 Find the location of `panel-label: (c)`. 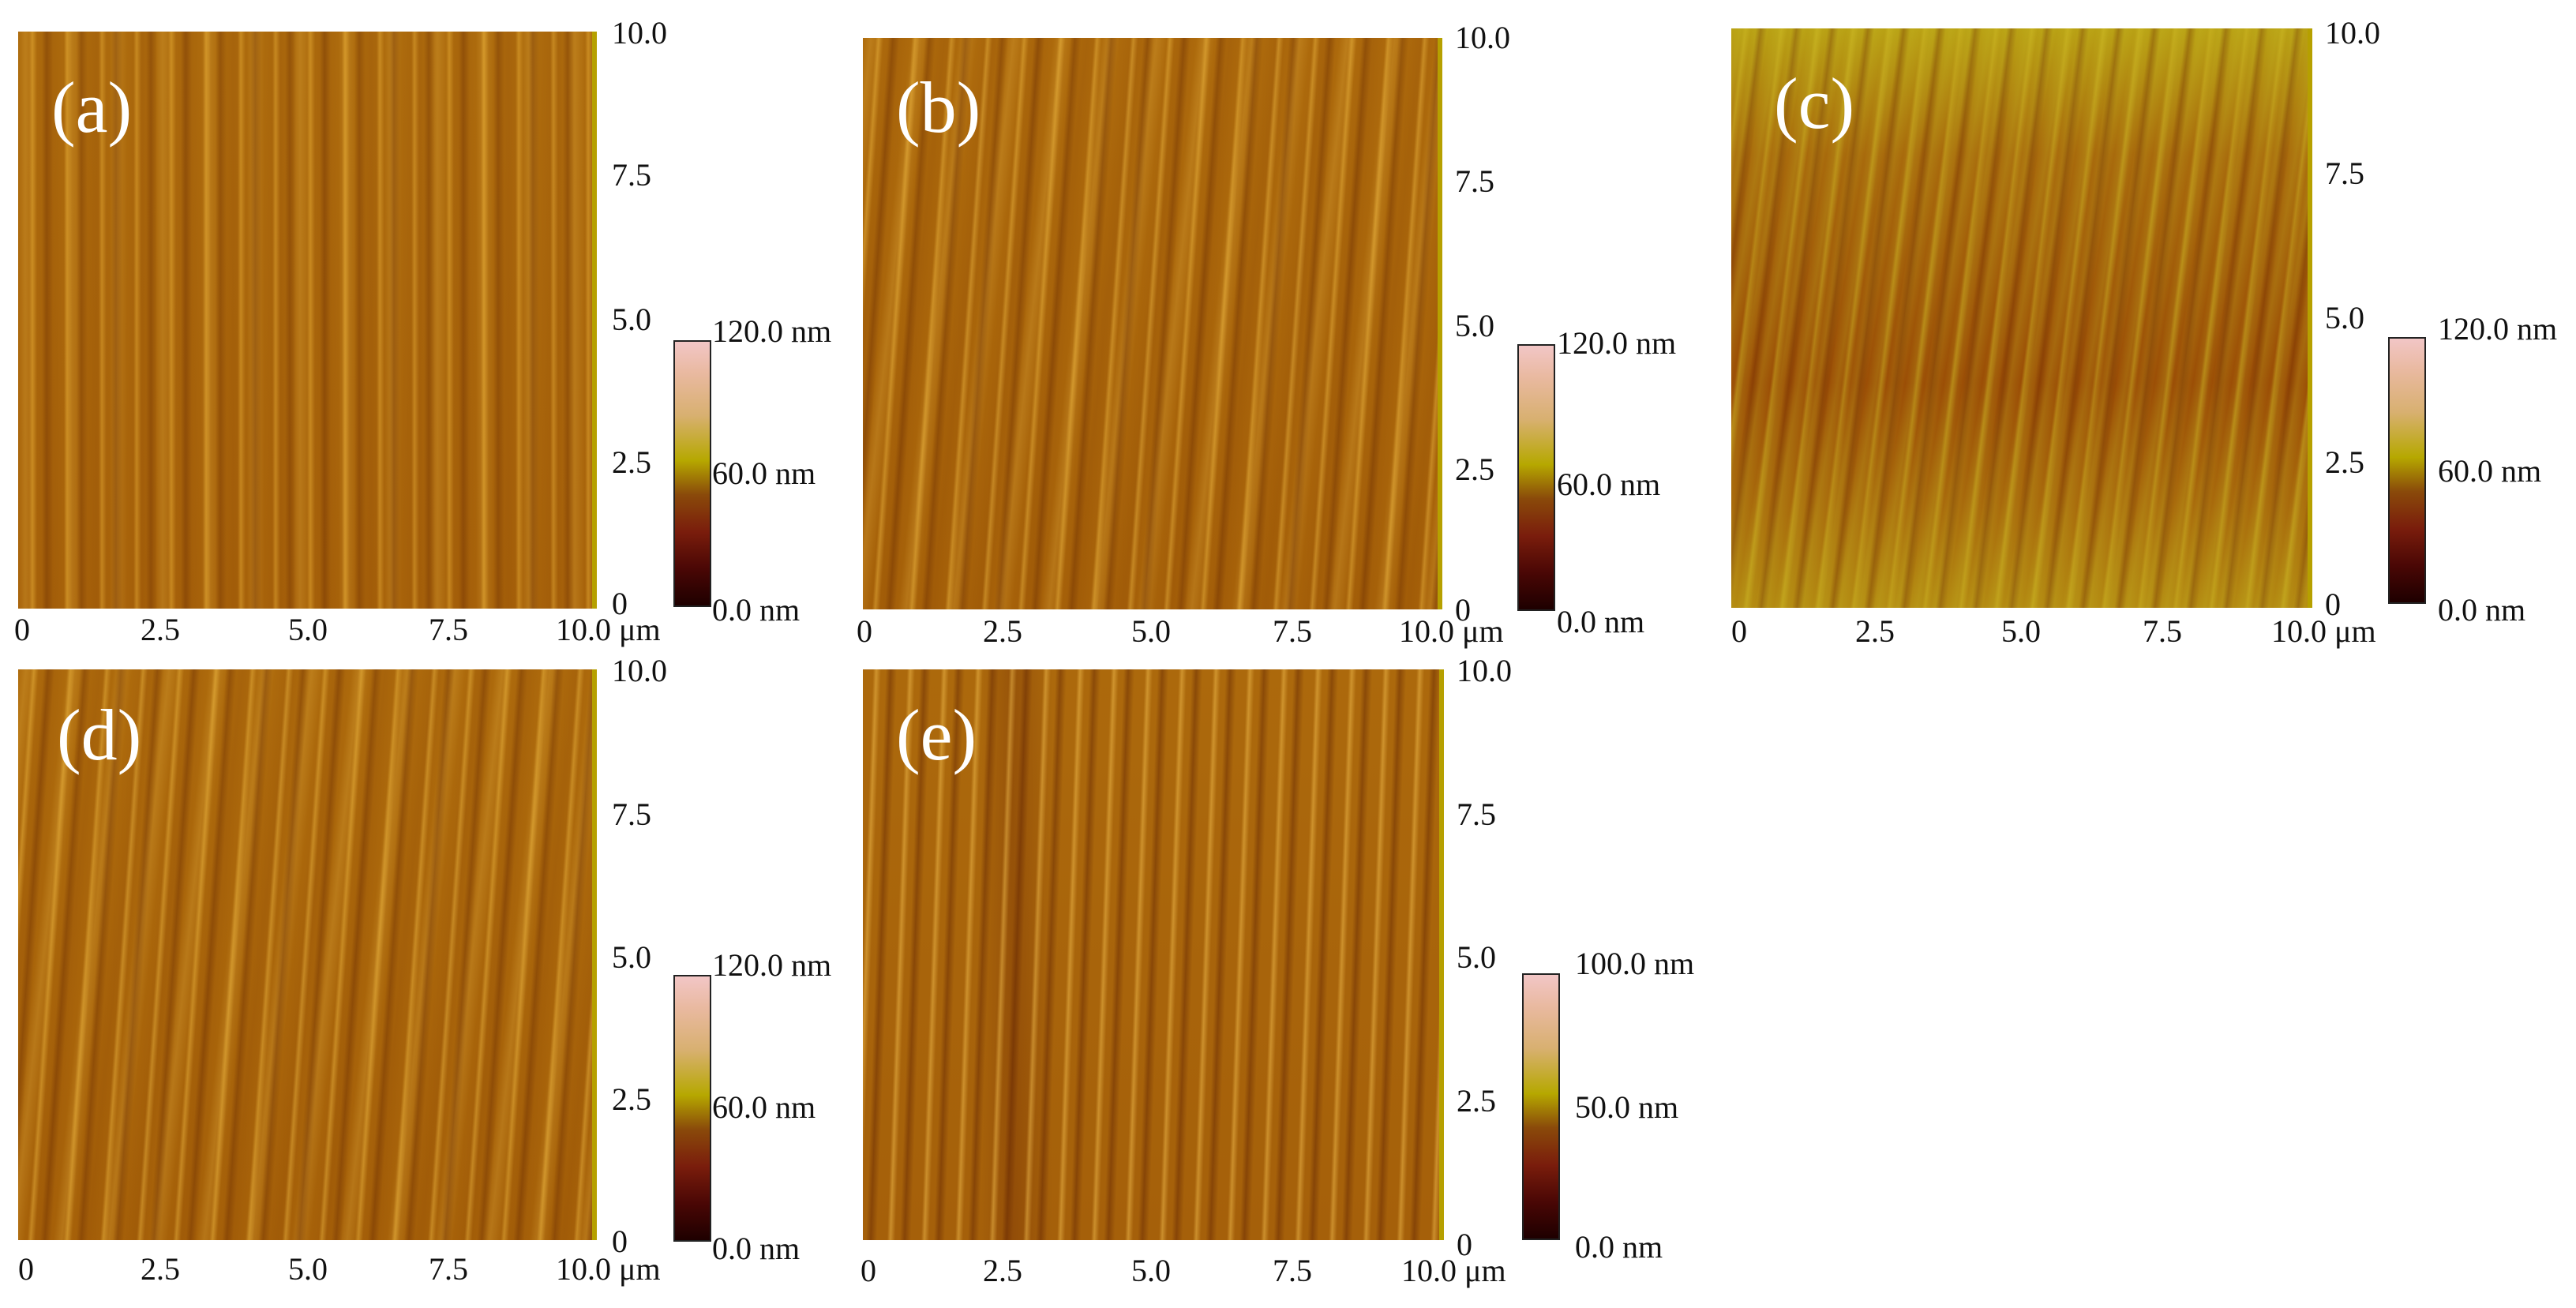

panel-label: (c) is located at coordinates (1814, 103).